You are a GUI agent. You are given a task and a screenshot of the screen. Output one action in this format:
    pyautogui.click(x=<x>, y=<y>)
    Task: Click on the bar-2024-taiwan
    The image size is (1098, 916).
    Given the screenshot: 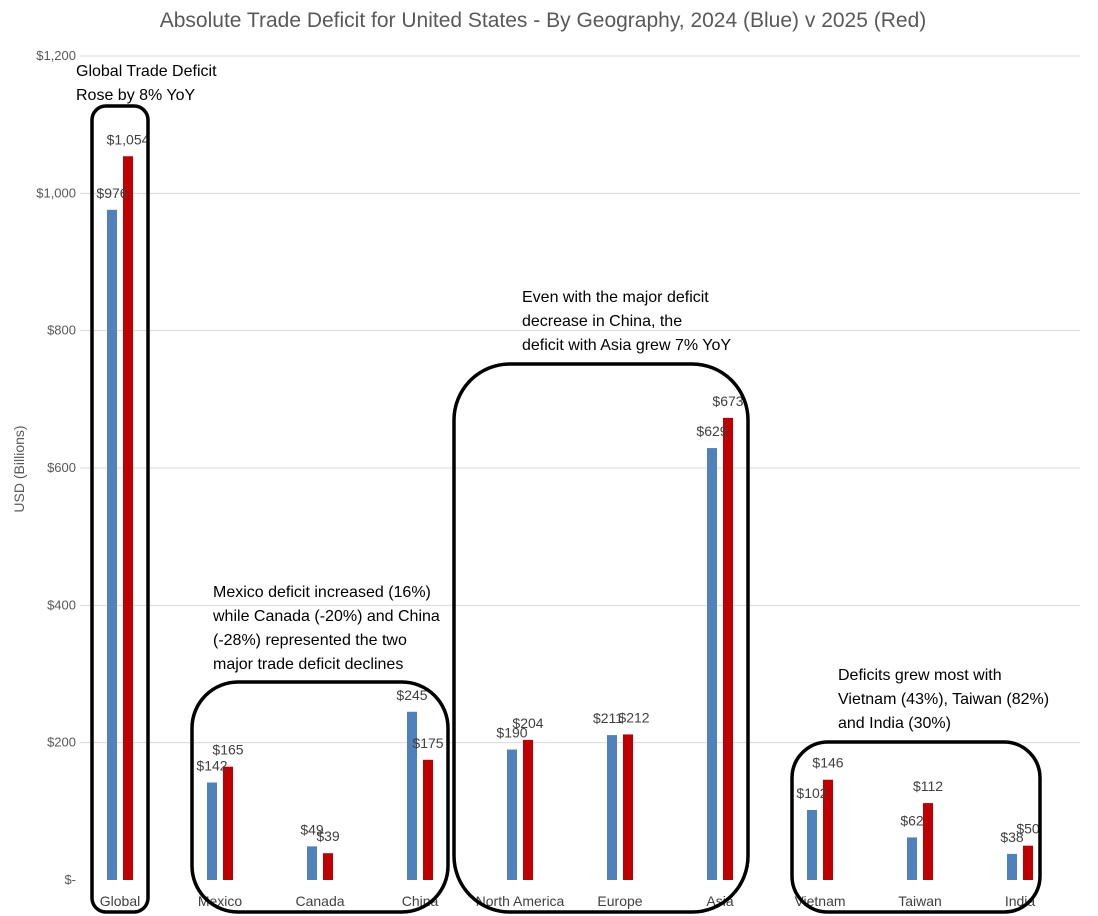 What is the action you would take?
    pyautogui.click(x=912, y=858)
    